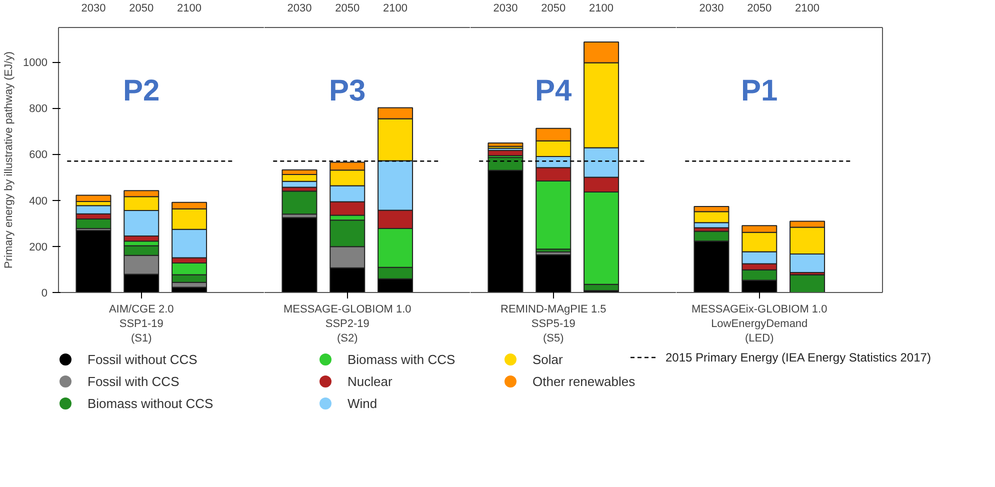 The height and width of the screenshot is (487, 995). What do you see at coordinates (760, 324) in the screenshot?
I see `x-axis-title: MESSAGEix-GLOBIOM 1.0 LowEnergyDemand (LED)` at bounding box center [760, 324].